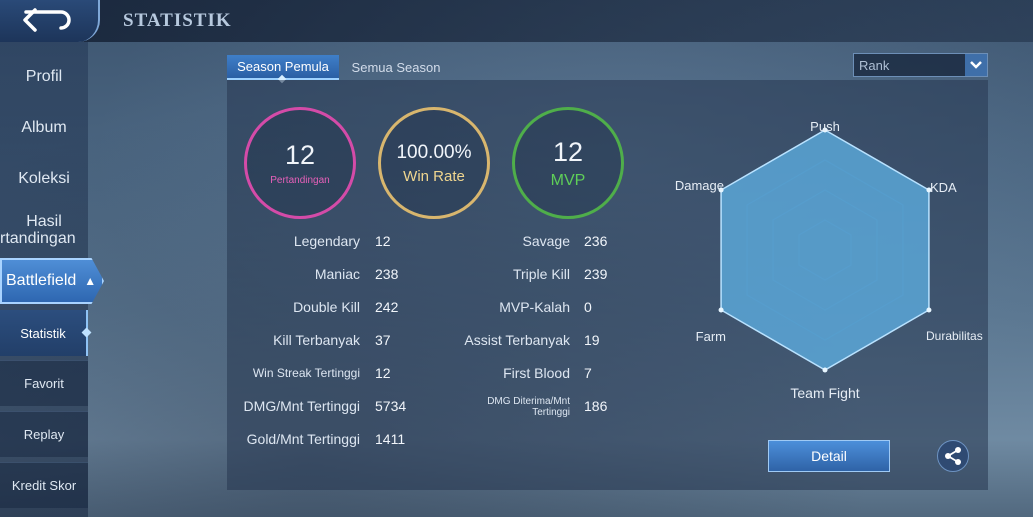 Image resolution: width=1033 pixels, height=517 pixels. What do you see at coordinates (306, 373) in the screenshot?
I see `stat-label-win-streak: Win Streak Tertinggi` at bounding box center [306, 373].